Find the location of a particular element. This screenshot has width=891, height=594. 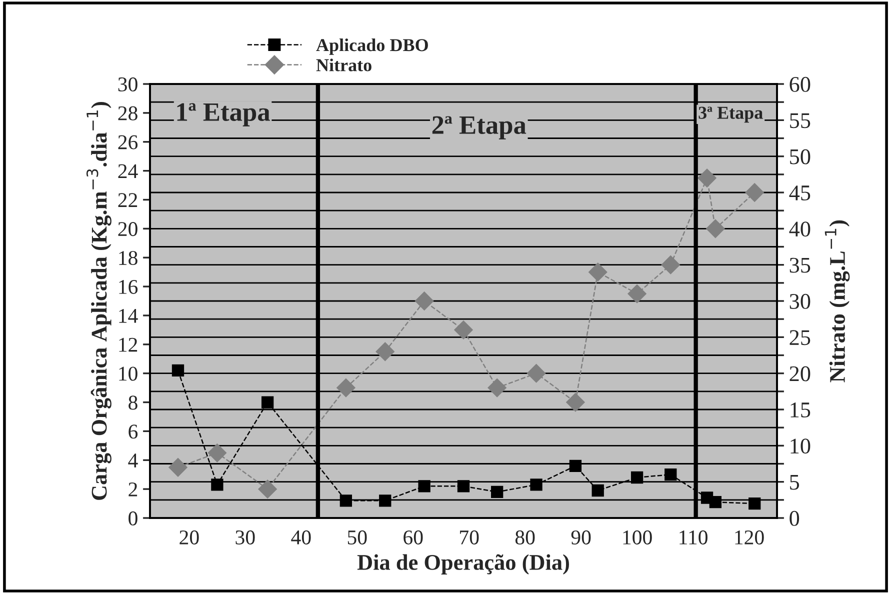

legend-label: Nitrato is located at coordinates (344, 65).